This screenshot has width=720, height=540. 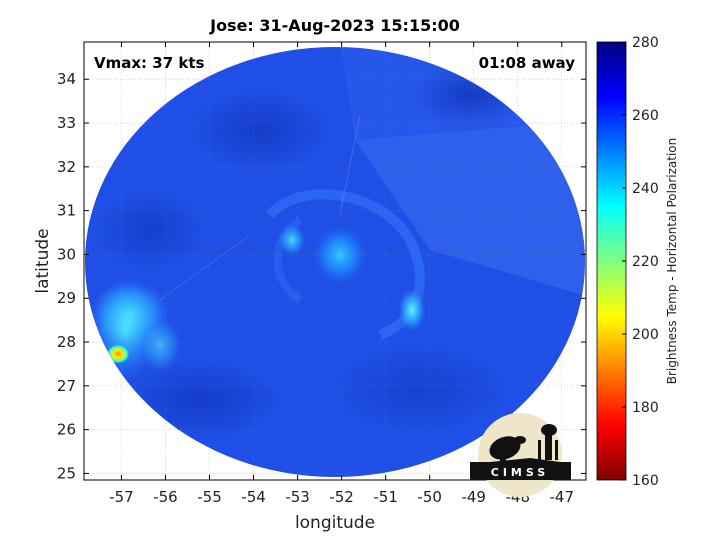 What do you see at coordinates (165, 497) in the screenshot?
I see `x-tick-label: -56` at bounding box center [165, 497].